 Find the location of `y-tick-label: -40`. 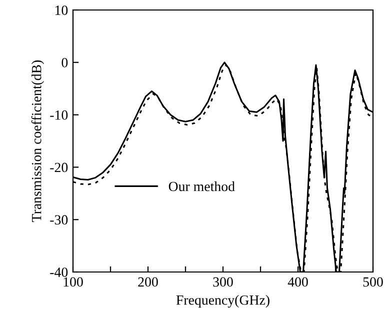

y-tick-label: -40 is located at coordinates (59, 272).